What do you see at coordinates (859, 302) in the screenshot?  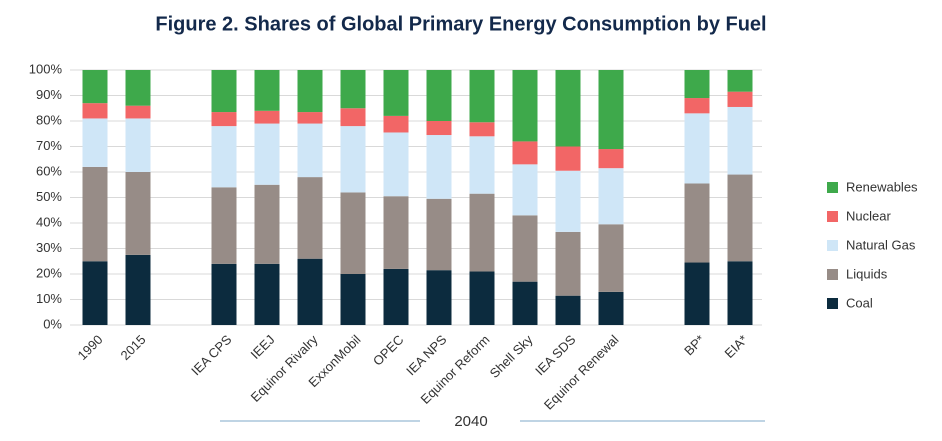 I see `legend-label: Coal` at bounding box center [859, 302].